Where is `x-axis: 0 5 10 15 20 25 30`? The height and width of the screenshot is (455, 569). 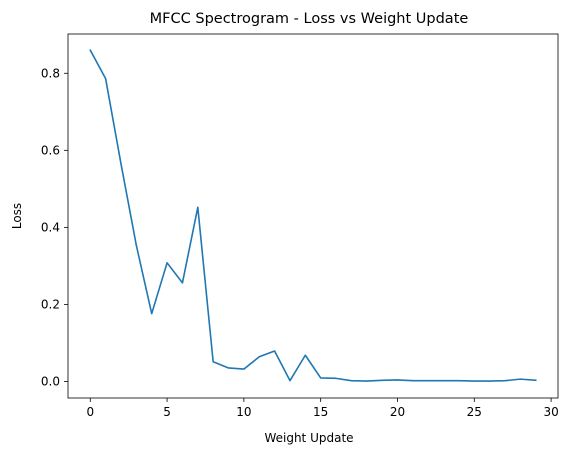 x-axis: 0 5 10 15 20 25 30 is located at coordinates (322, 408).